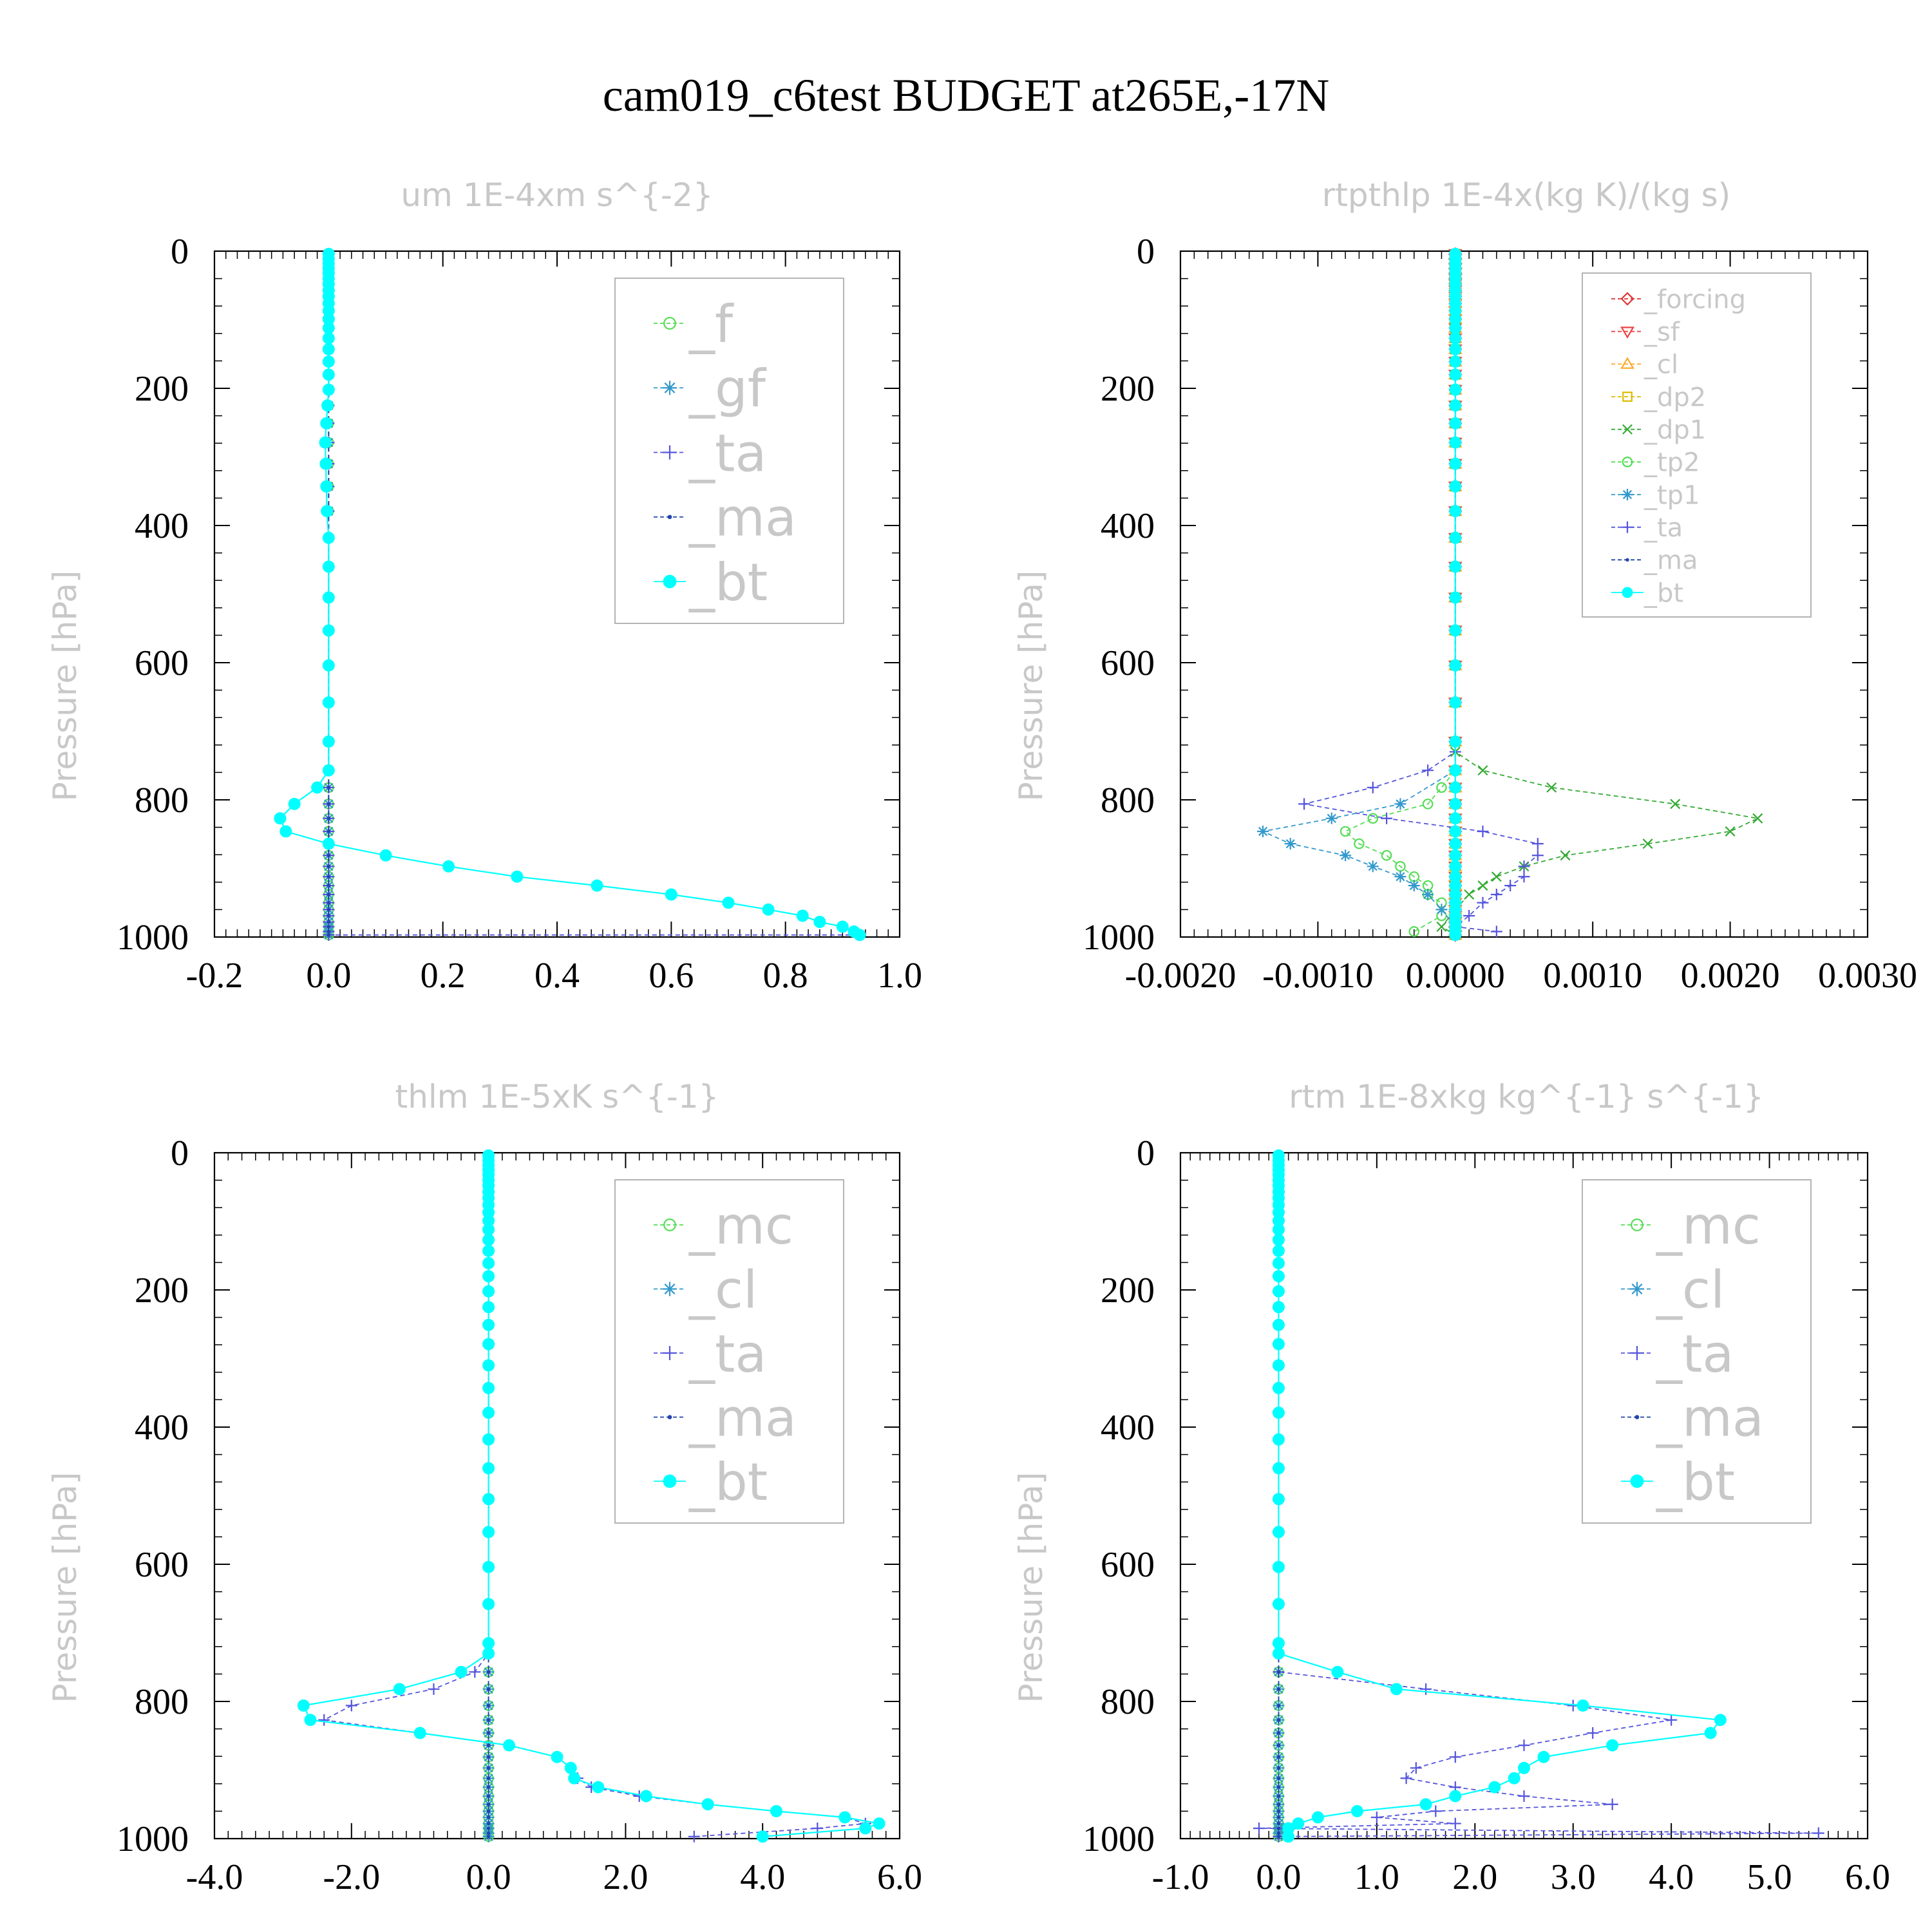  Describe the element at coordinates (1500, 1496) in the screenshot. I see `series-bt` at that location.